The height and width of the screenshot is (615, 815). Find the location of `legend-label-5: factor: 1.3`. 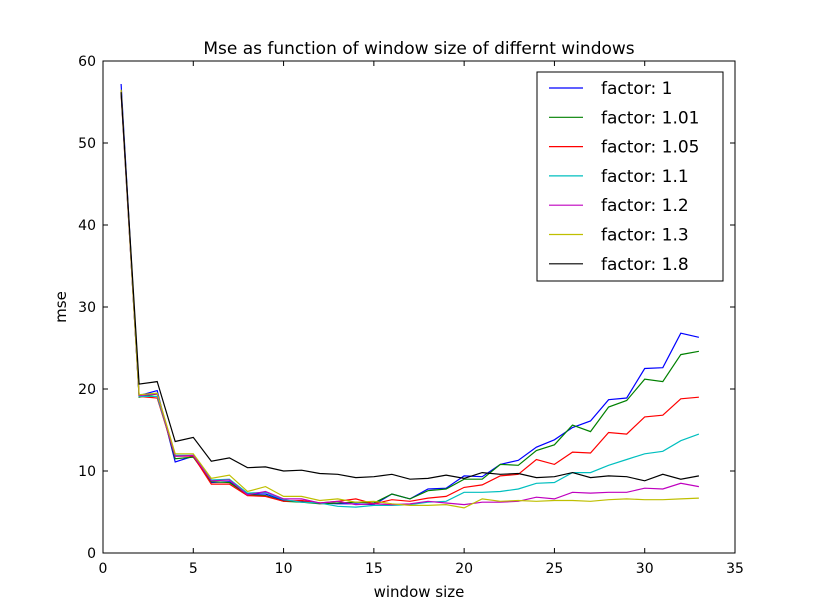

legend-label-5: factor: 1.3 is located at coordinates (645, 236).